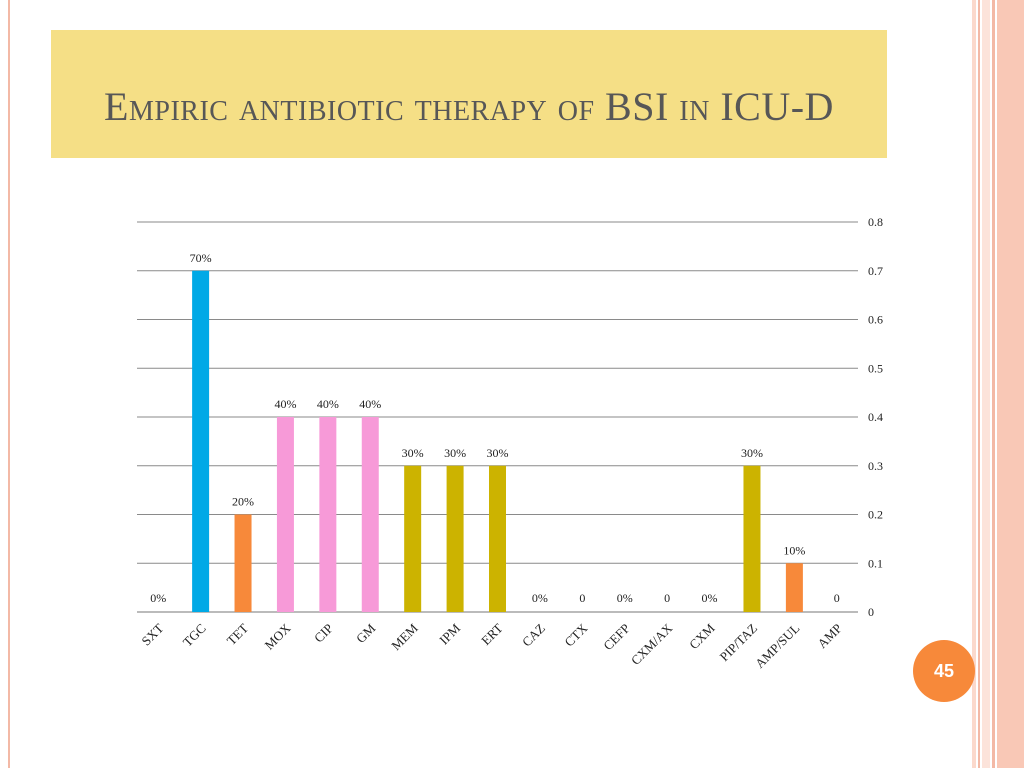 This screenshot has height=768, width=1024. What do you see at coordinates (277, 636) in the screenshot?
I see `x-tick-label: MOX` at bounding box center [277, 636].